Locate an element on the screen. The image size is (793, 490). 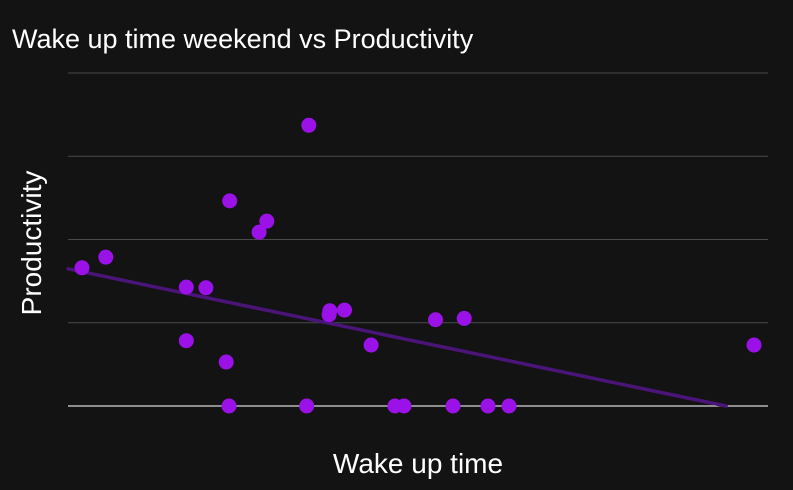
x-axis-label: Wake up time is located at coordinates (418, 463).